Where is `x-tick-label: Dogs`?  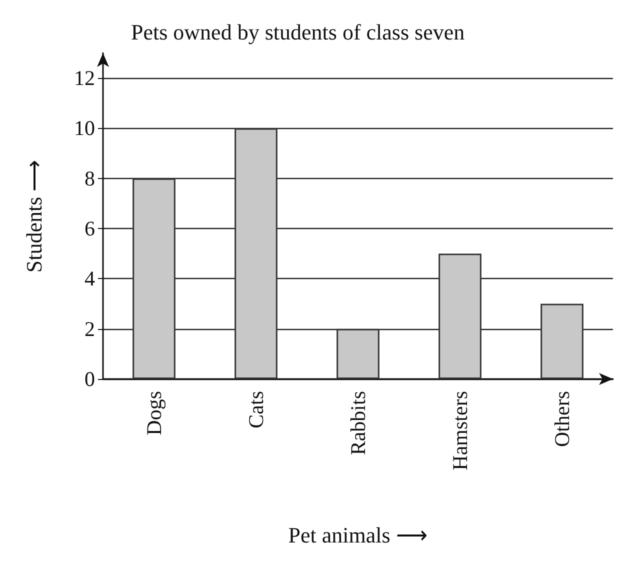 x-tick-label: Dogs is located at coordinates (154, 413).